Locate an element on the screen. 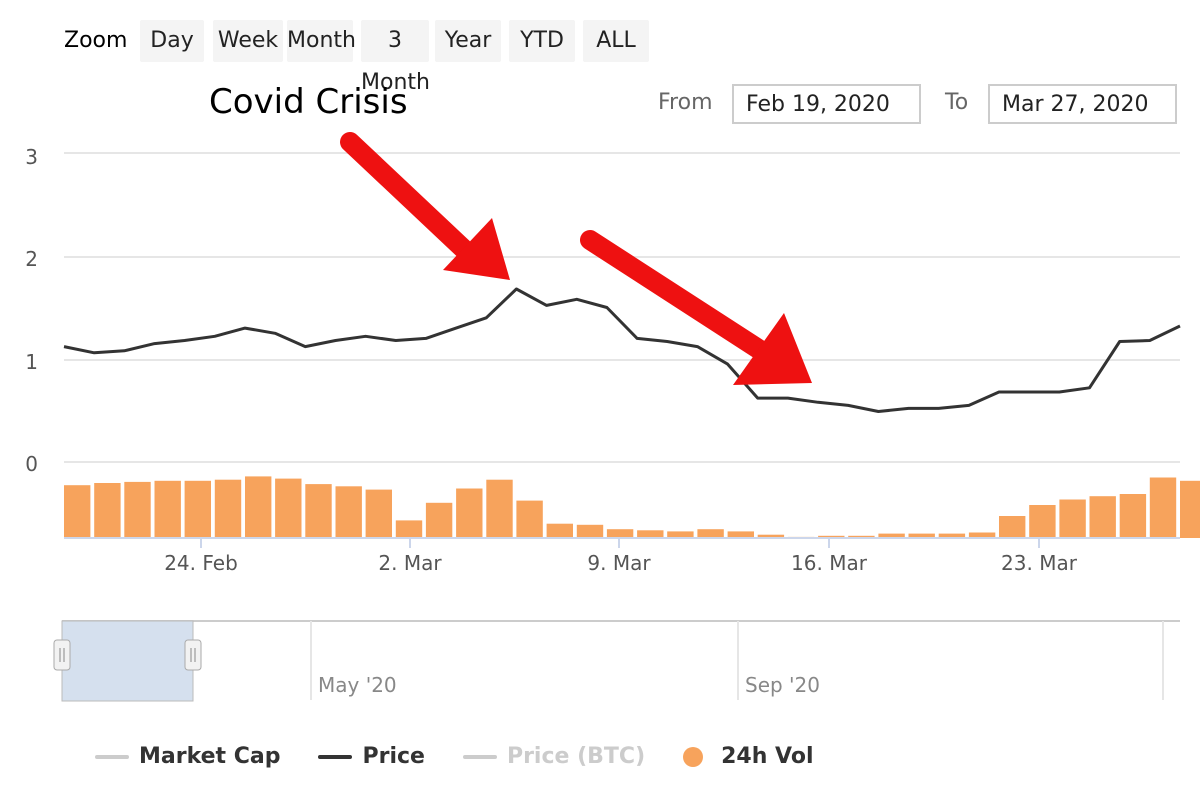 Image resolution: width=1200 pixels, height=800 pixels. zoom-label: Zoom is located at coordinates (96, 40).